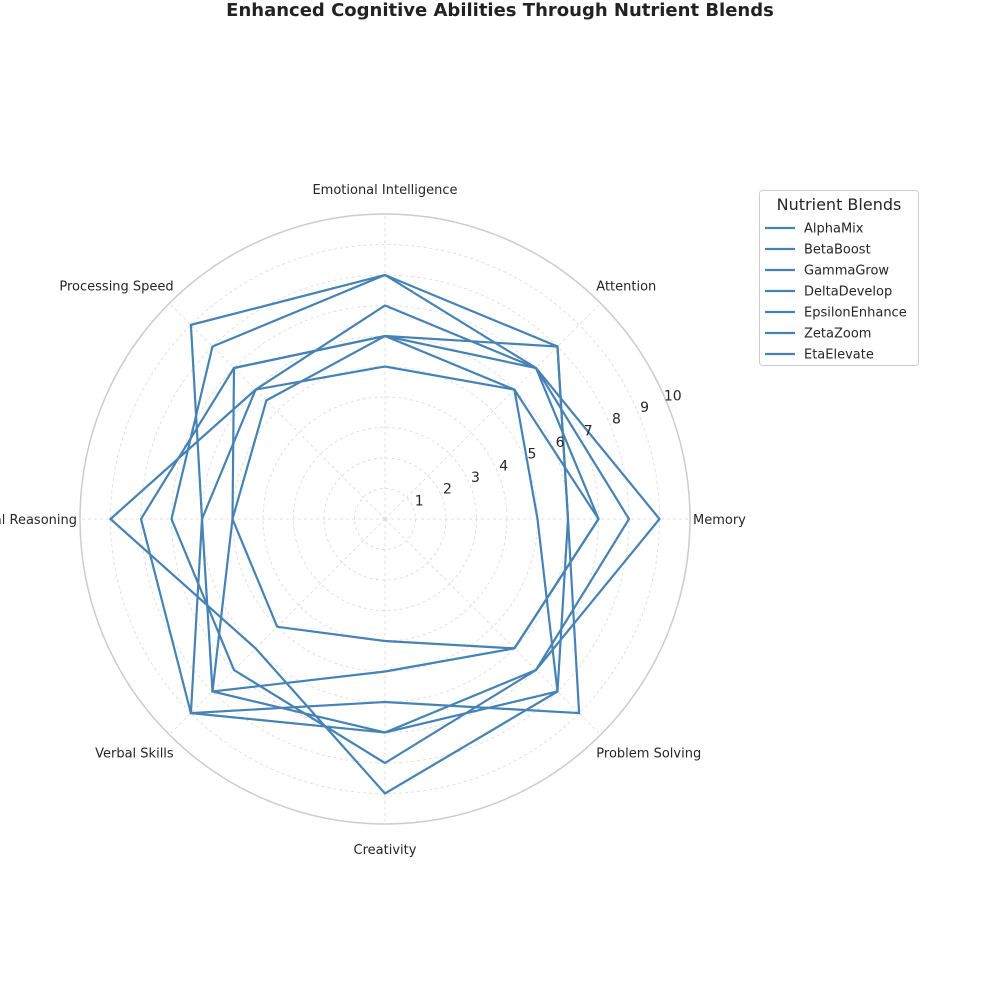 Image resolution: width=1000 pixels, height=1000 pixels. I want to click on axis-label-2: Emotional Intelligence, so click(384, 190).